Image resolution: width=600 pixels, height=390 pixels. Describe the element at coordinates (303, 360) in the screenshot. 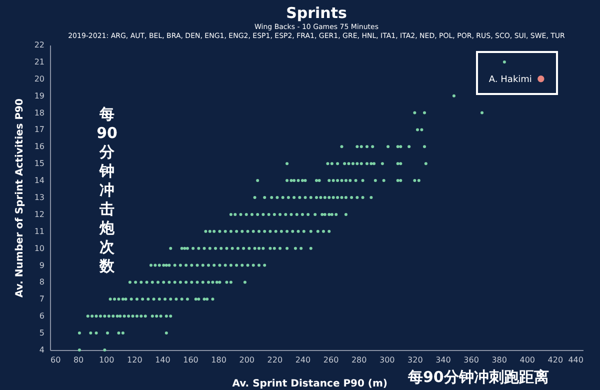

I see `x-tick-label: 240` at that location.